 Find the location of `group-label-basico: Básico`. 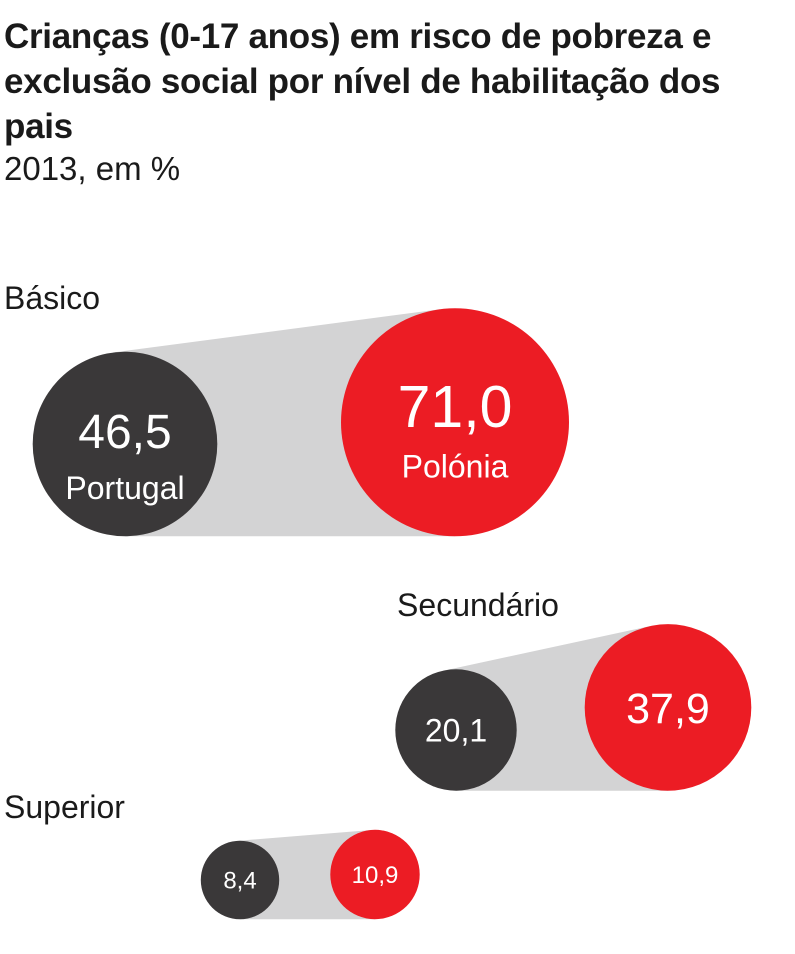

group-label-basico: Básico is located at coordinates (52, 298).